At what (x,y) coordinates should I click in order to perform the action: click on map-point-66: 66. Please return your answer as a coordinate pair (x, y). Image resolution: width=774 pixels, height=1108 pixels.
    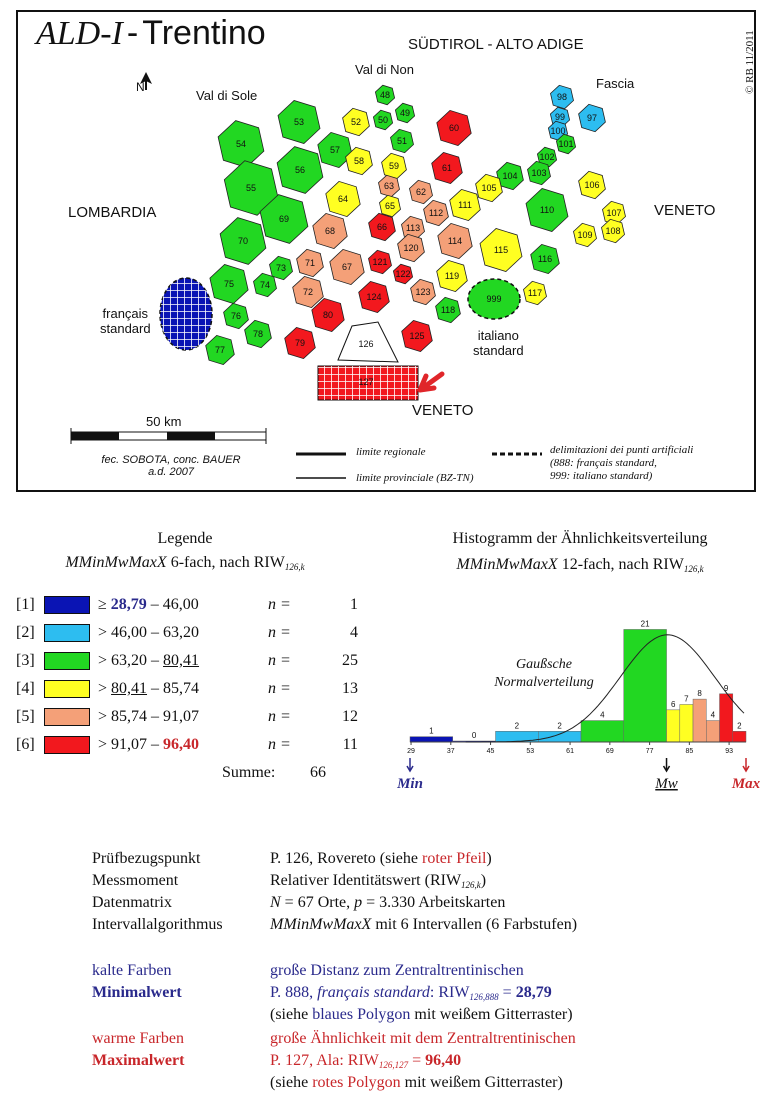
    Looking at the image, I should click on (382, 227).